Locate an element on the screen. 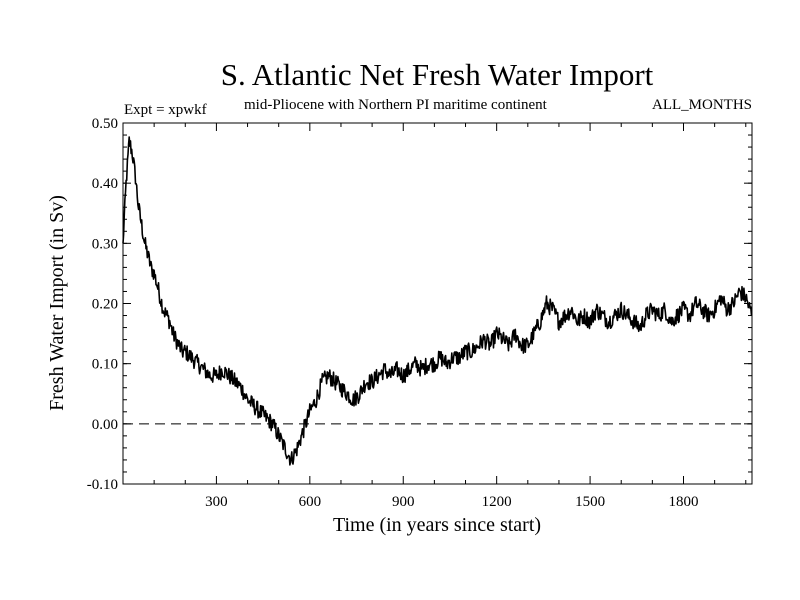 This screenshot has height=600, width=800. y-tick-label: 0.20 is located at coordinates (105, 305).